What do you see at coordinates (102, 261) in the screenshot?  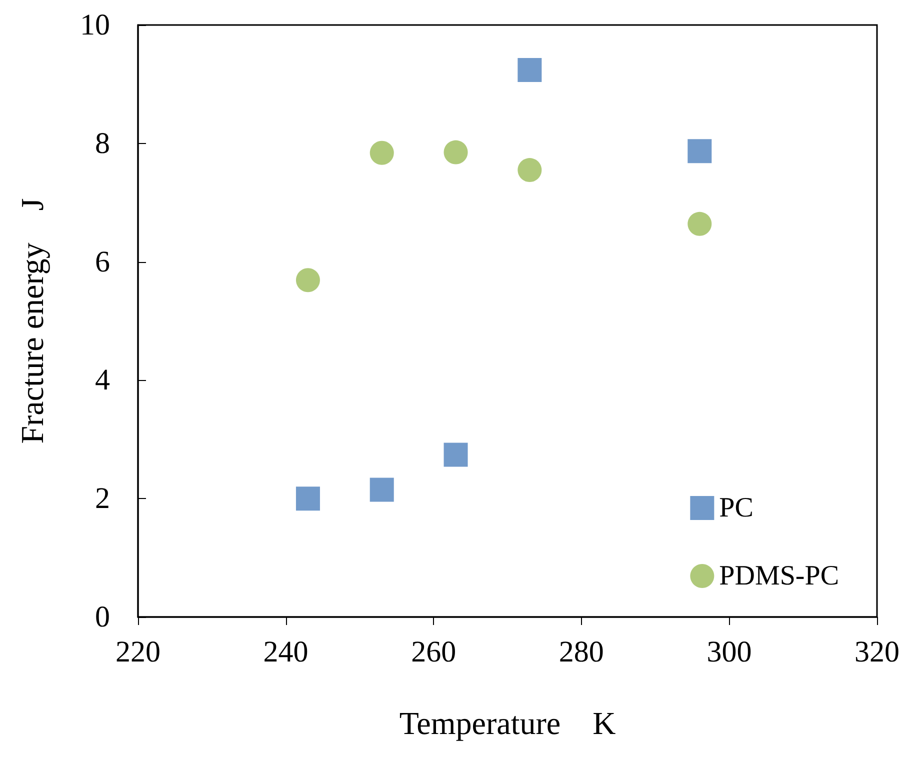 I see `y-tick-label: 6` at bounding box center [102, 261].